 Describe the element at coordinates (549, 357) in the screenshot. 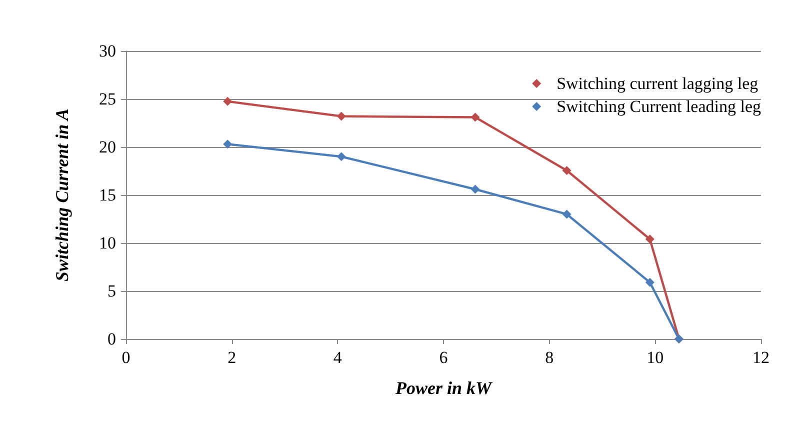

I see `x-tick-label: 8` at that location.